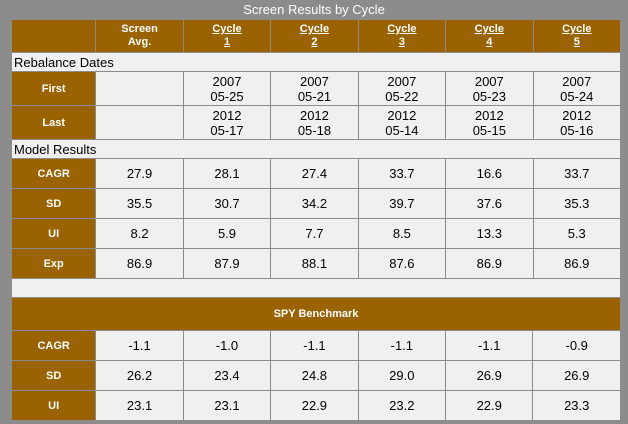 This screenshot has width=628, height=424. I want to click on screen-avg-header: Screen Avg., so click(139, 36).